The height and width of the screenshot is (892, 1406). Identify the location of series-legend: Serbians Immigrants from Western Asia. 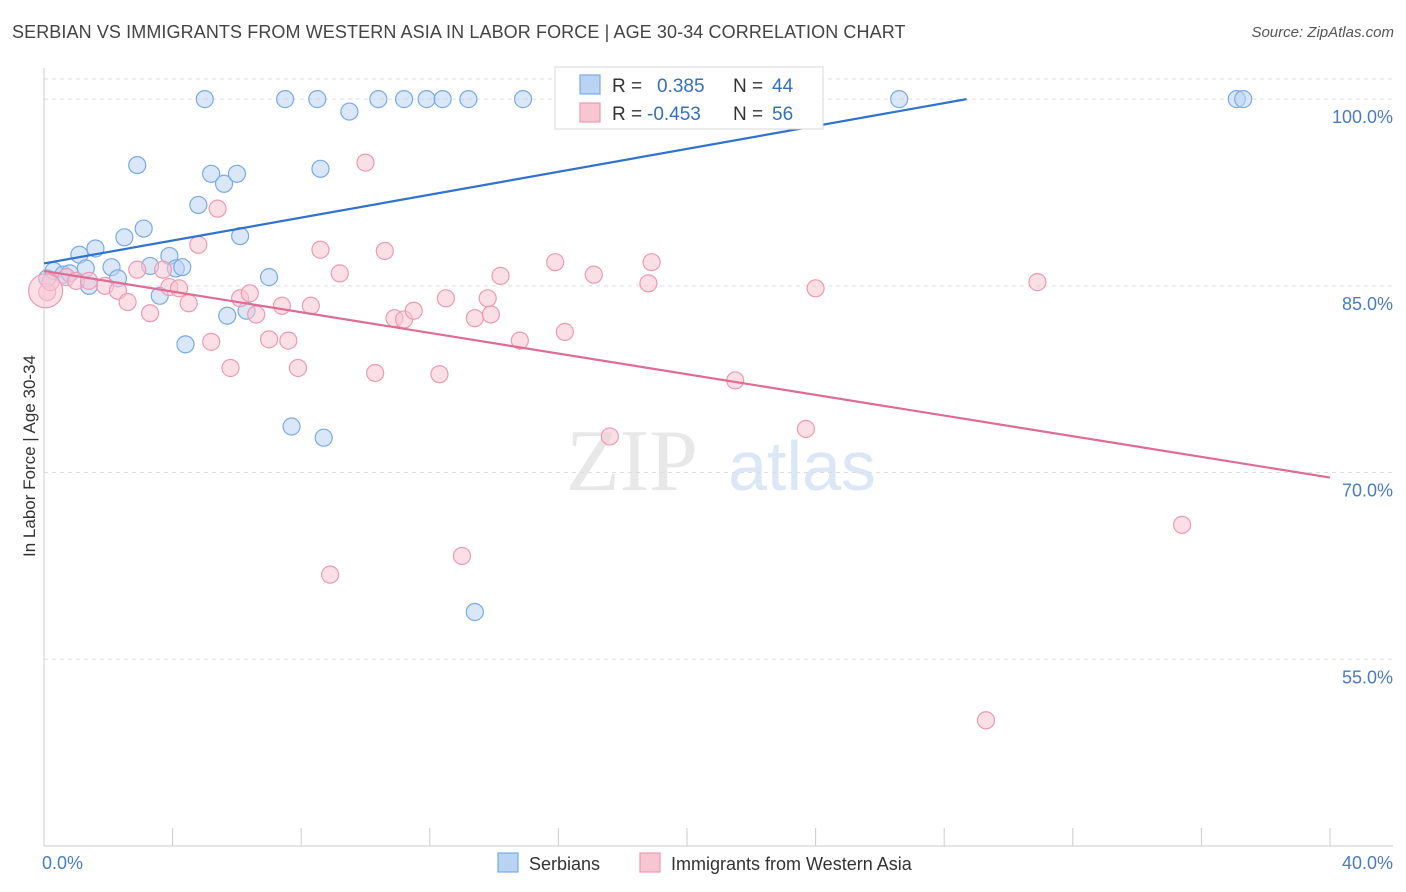
(705, 863).